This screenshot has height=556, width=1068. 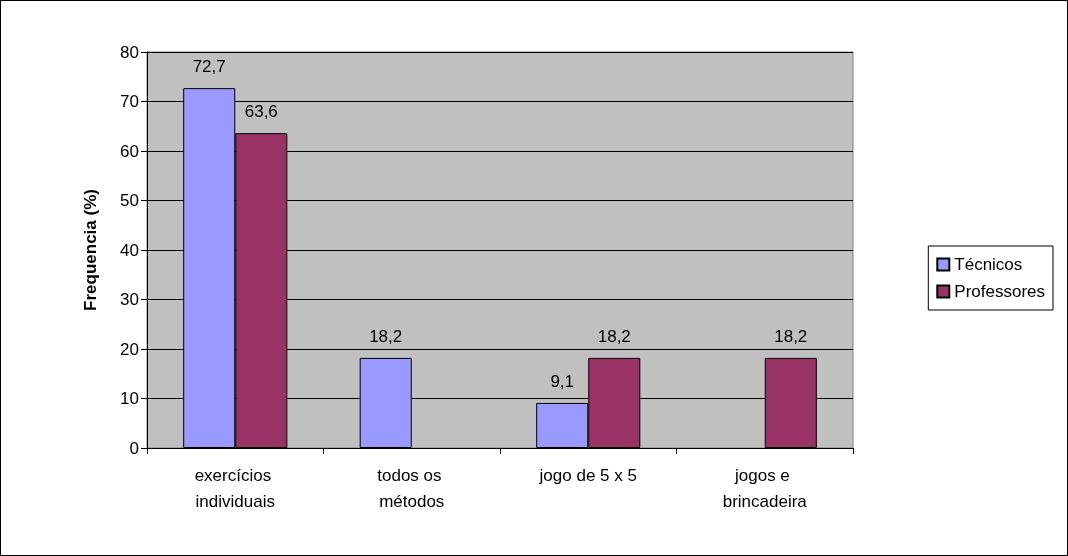 What do you see at coordinates (129, 200) in the screenshot?
I see `y-tick-label: 50` at bounding box center [129, 200].